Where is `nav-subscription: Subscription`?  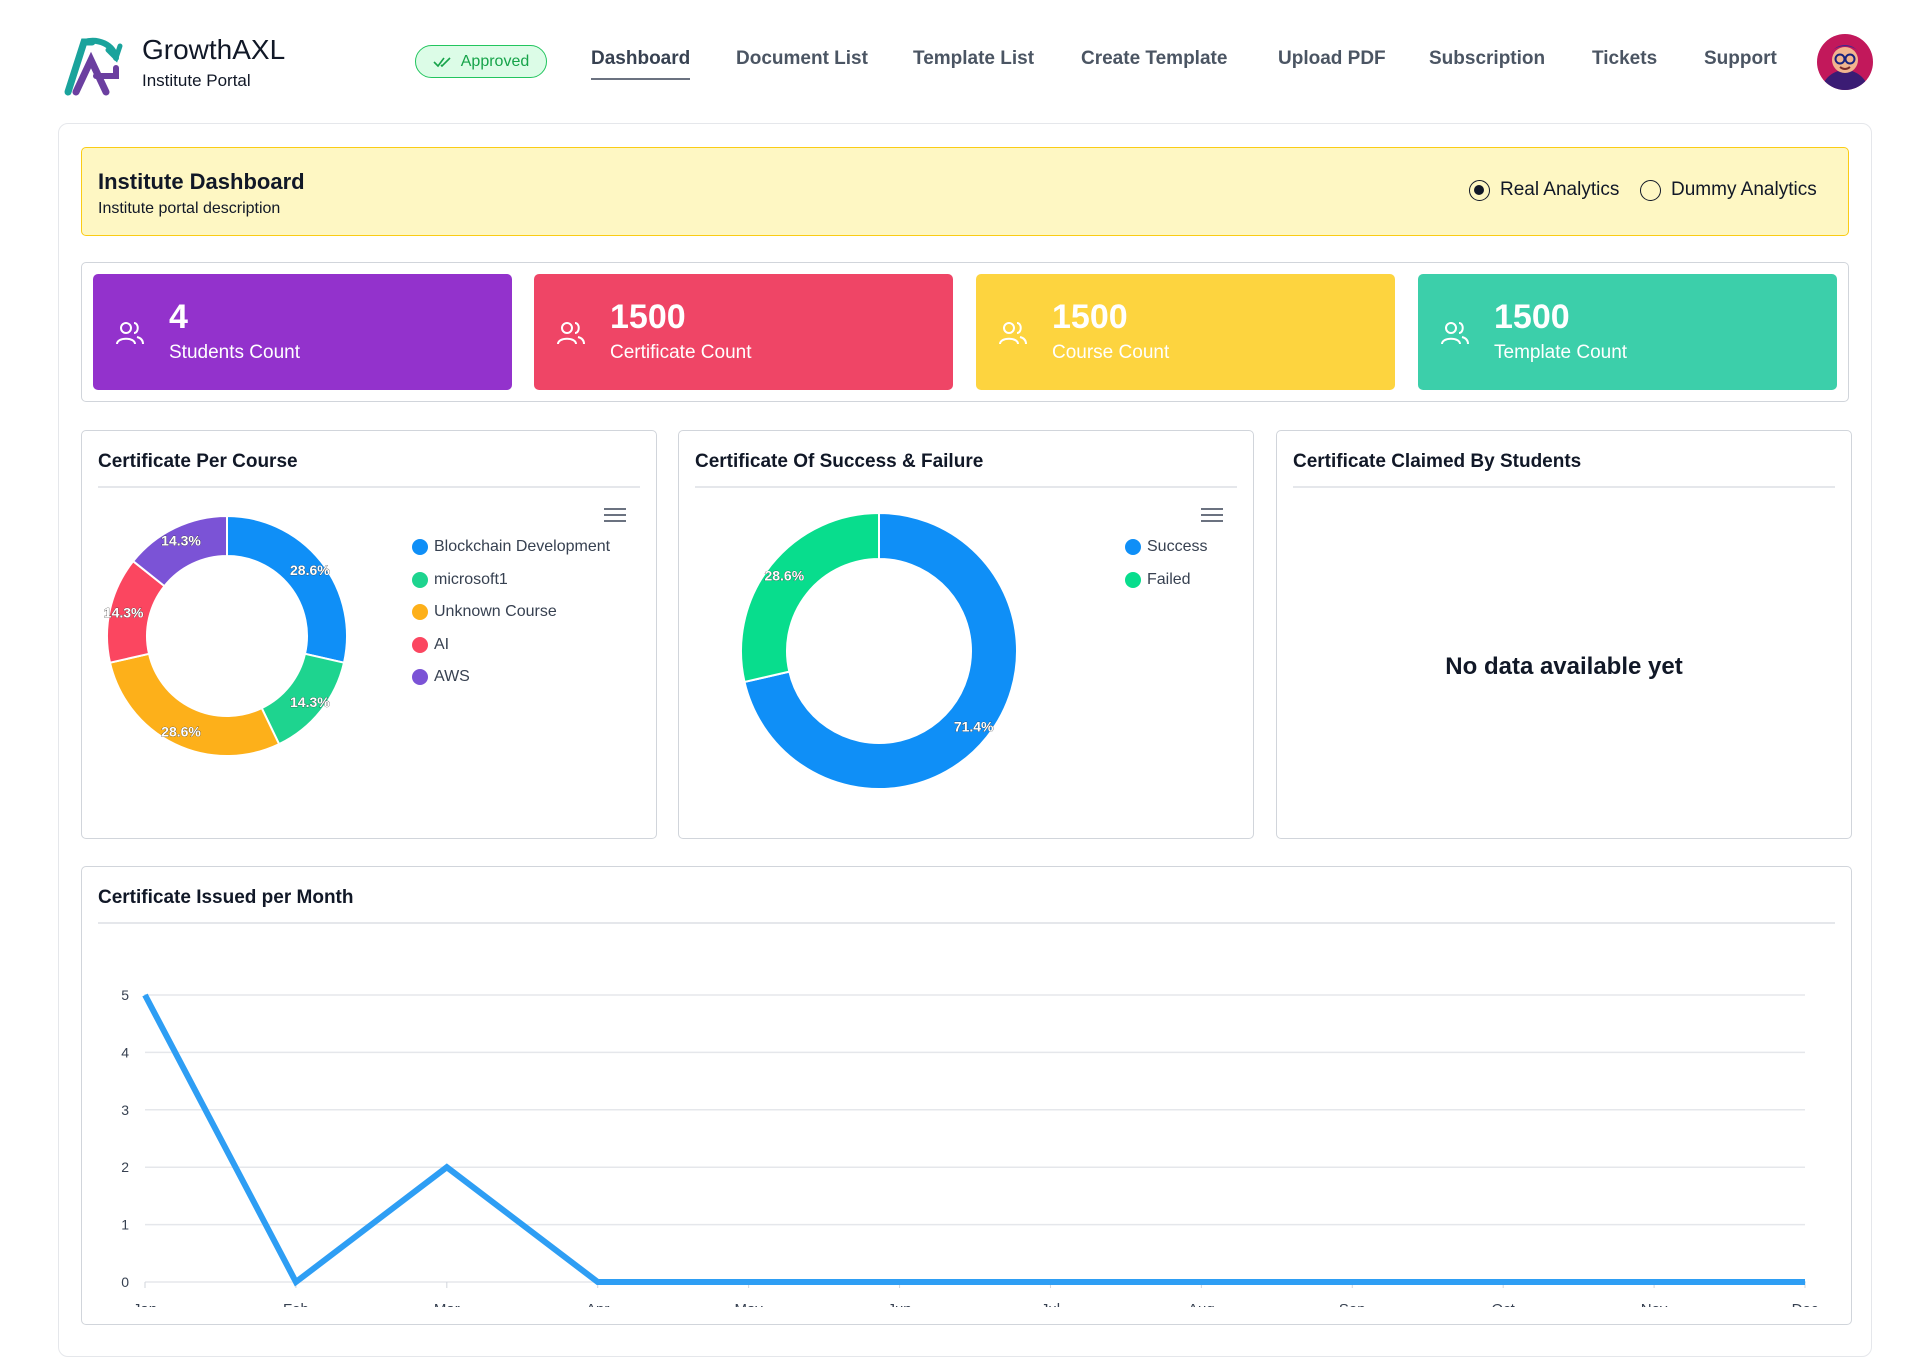 nav-subscription: Subscription is located at coordinates (1487, 58).